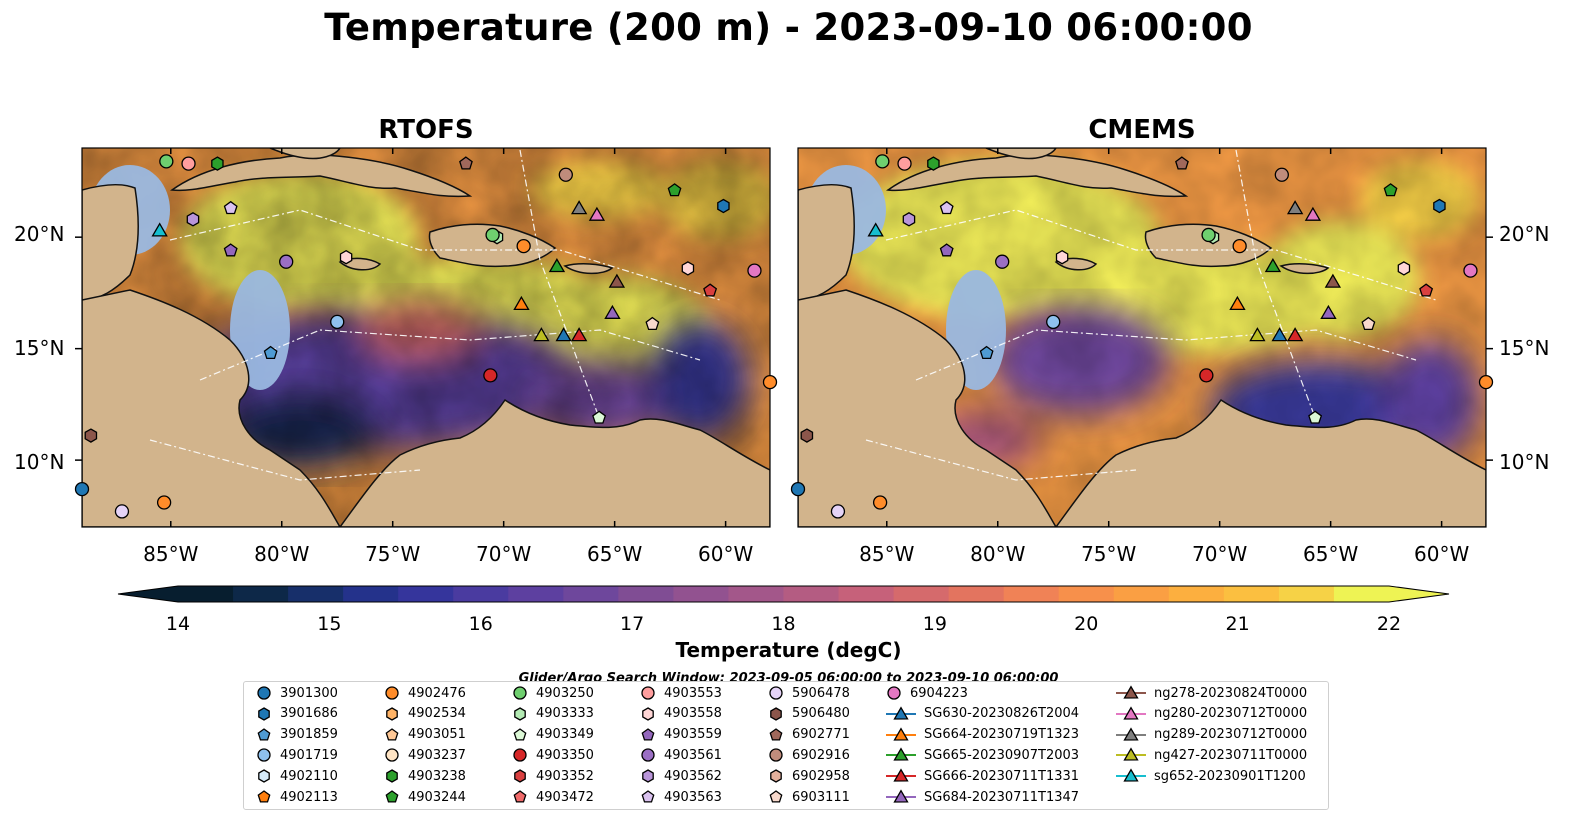 Image resolution: width=1577 pixels, height=827 pixels. I want to click on legend-label: 6902771, so click(821, 735).